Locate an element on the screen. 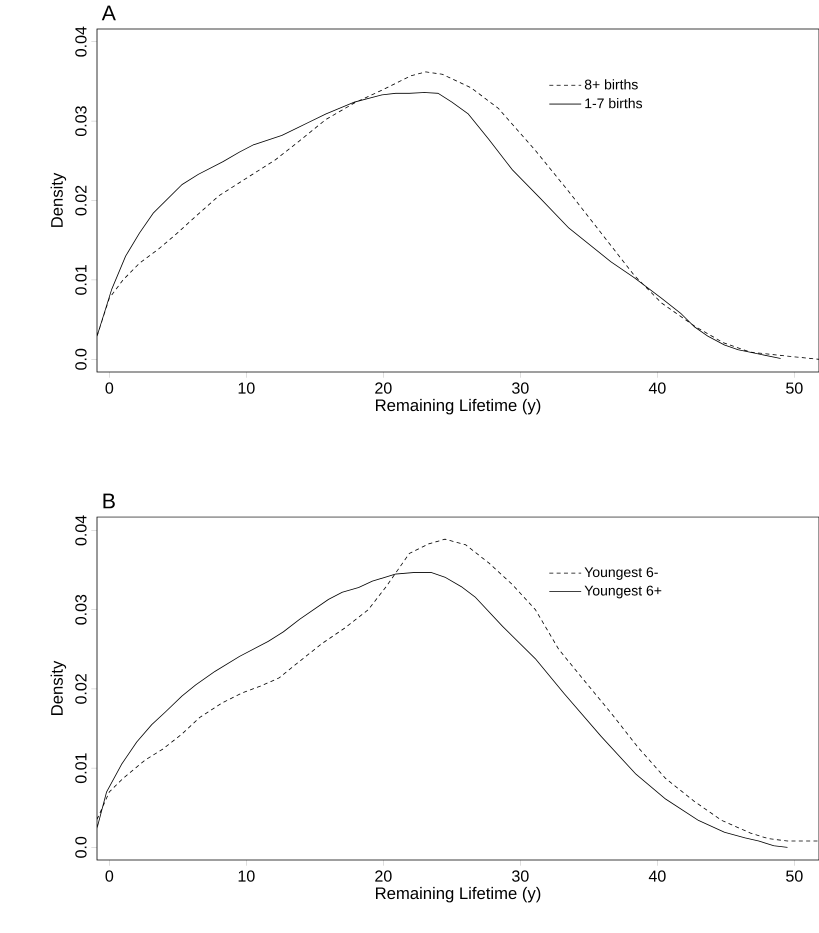  chart-title: B is located at coordinates (109, 501).